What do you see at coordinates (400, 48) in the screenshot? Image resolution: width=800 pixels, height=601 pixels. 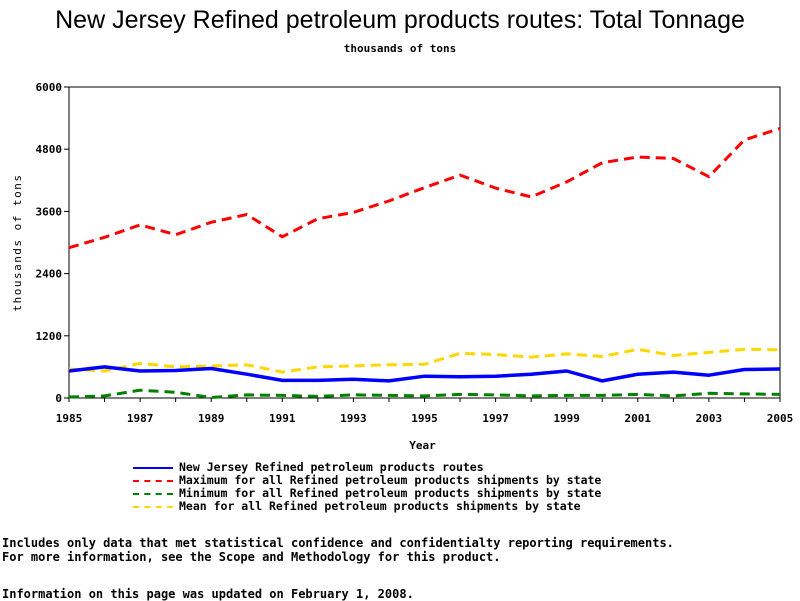 I see `chart-subtitle: thousands of tons` at bounding box center [400, 48].